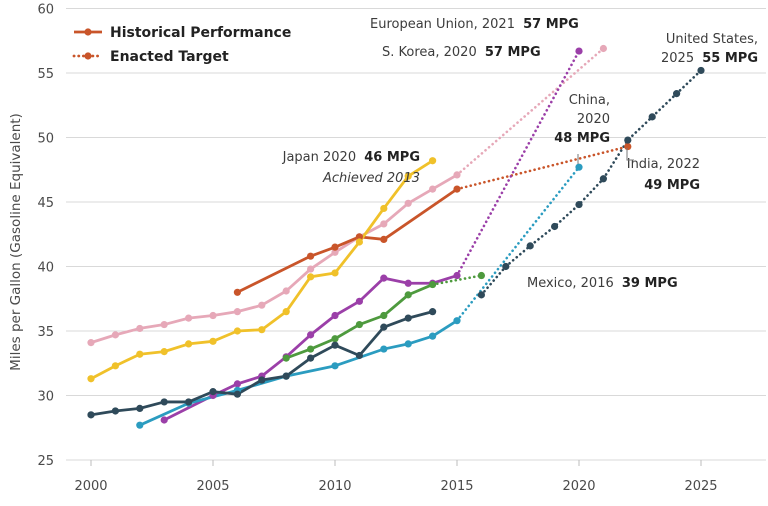  Describe the element at coordinates (392, 157) in the screenshot. I see `annotation-value: 46 MPG` at that location.